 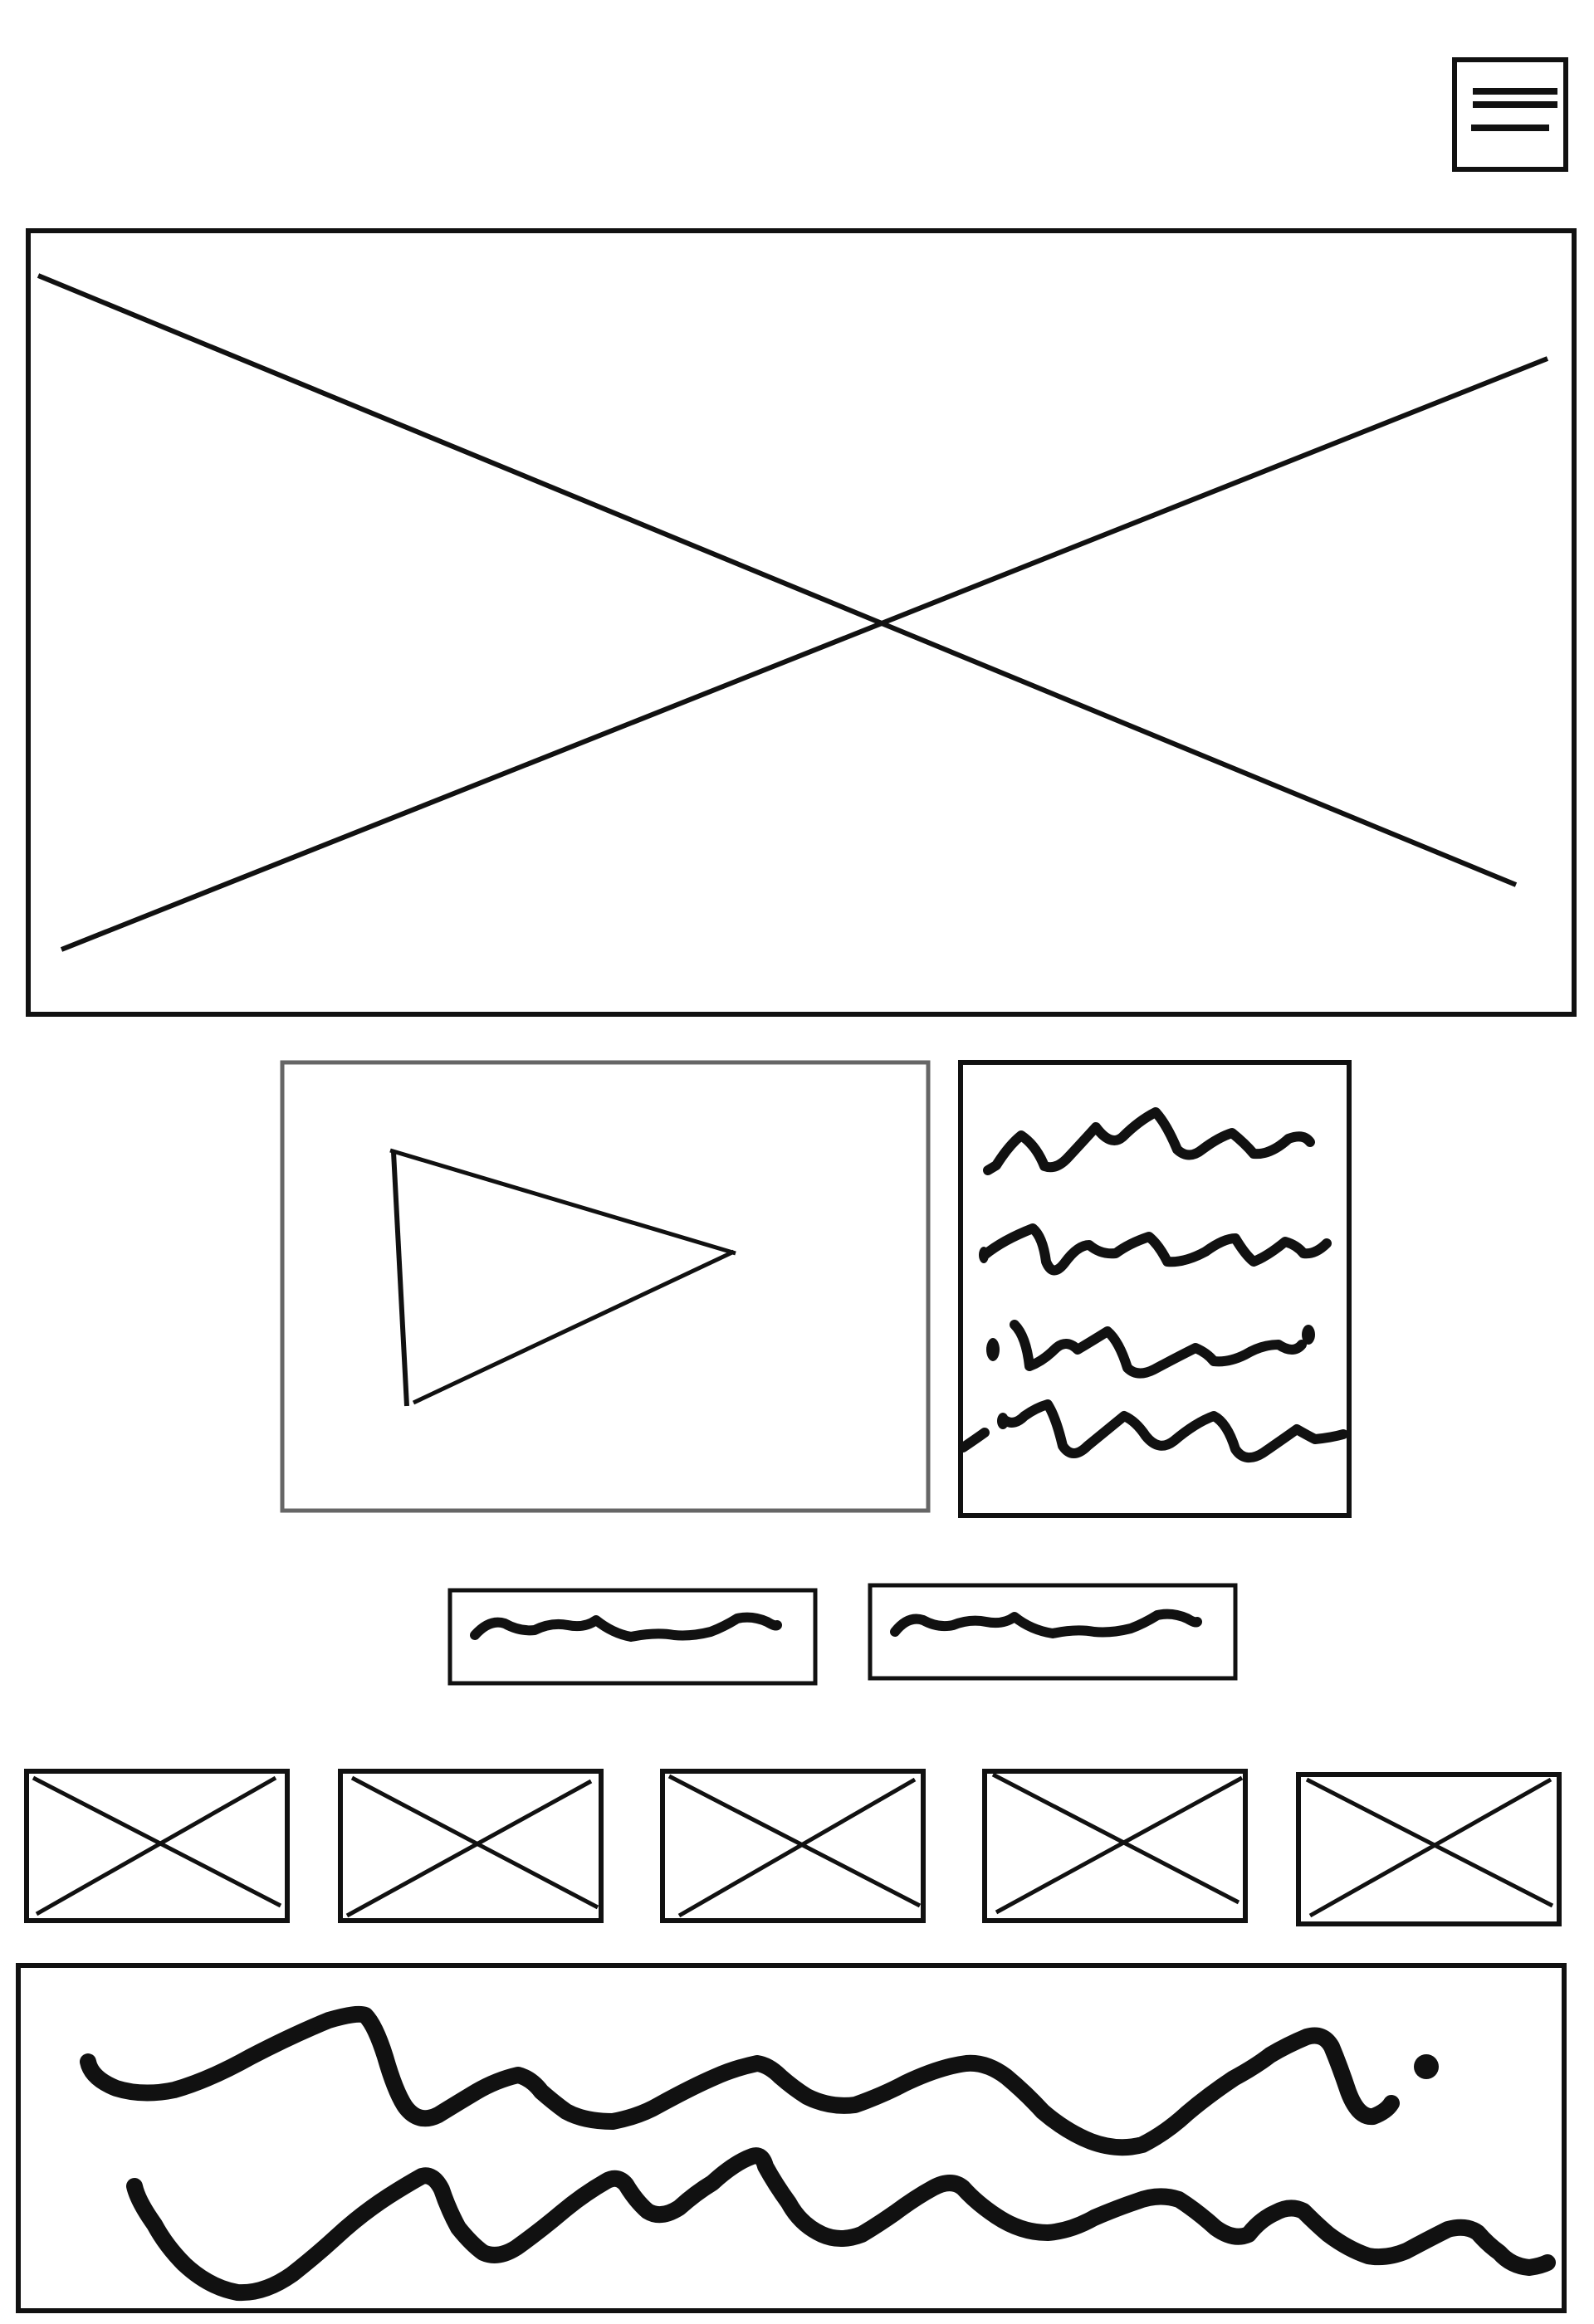 I want to click on action-button-primary, so click(x=632, y=1637).